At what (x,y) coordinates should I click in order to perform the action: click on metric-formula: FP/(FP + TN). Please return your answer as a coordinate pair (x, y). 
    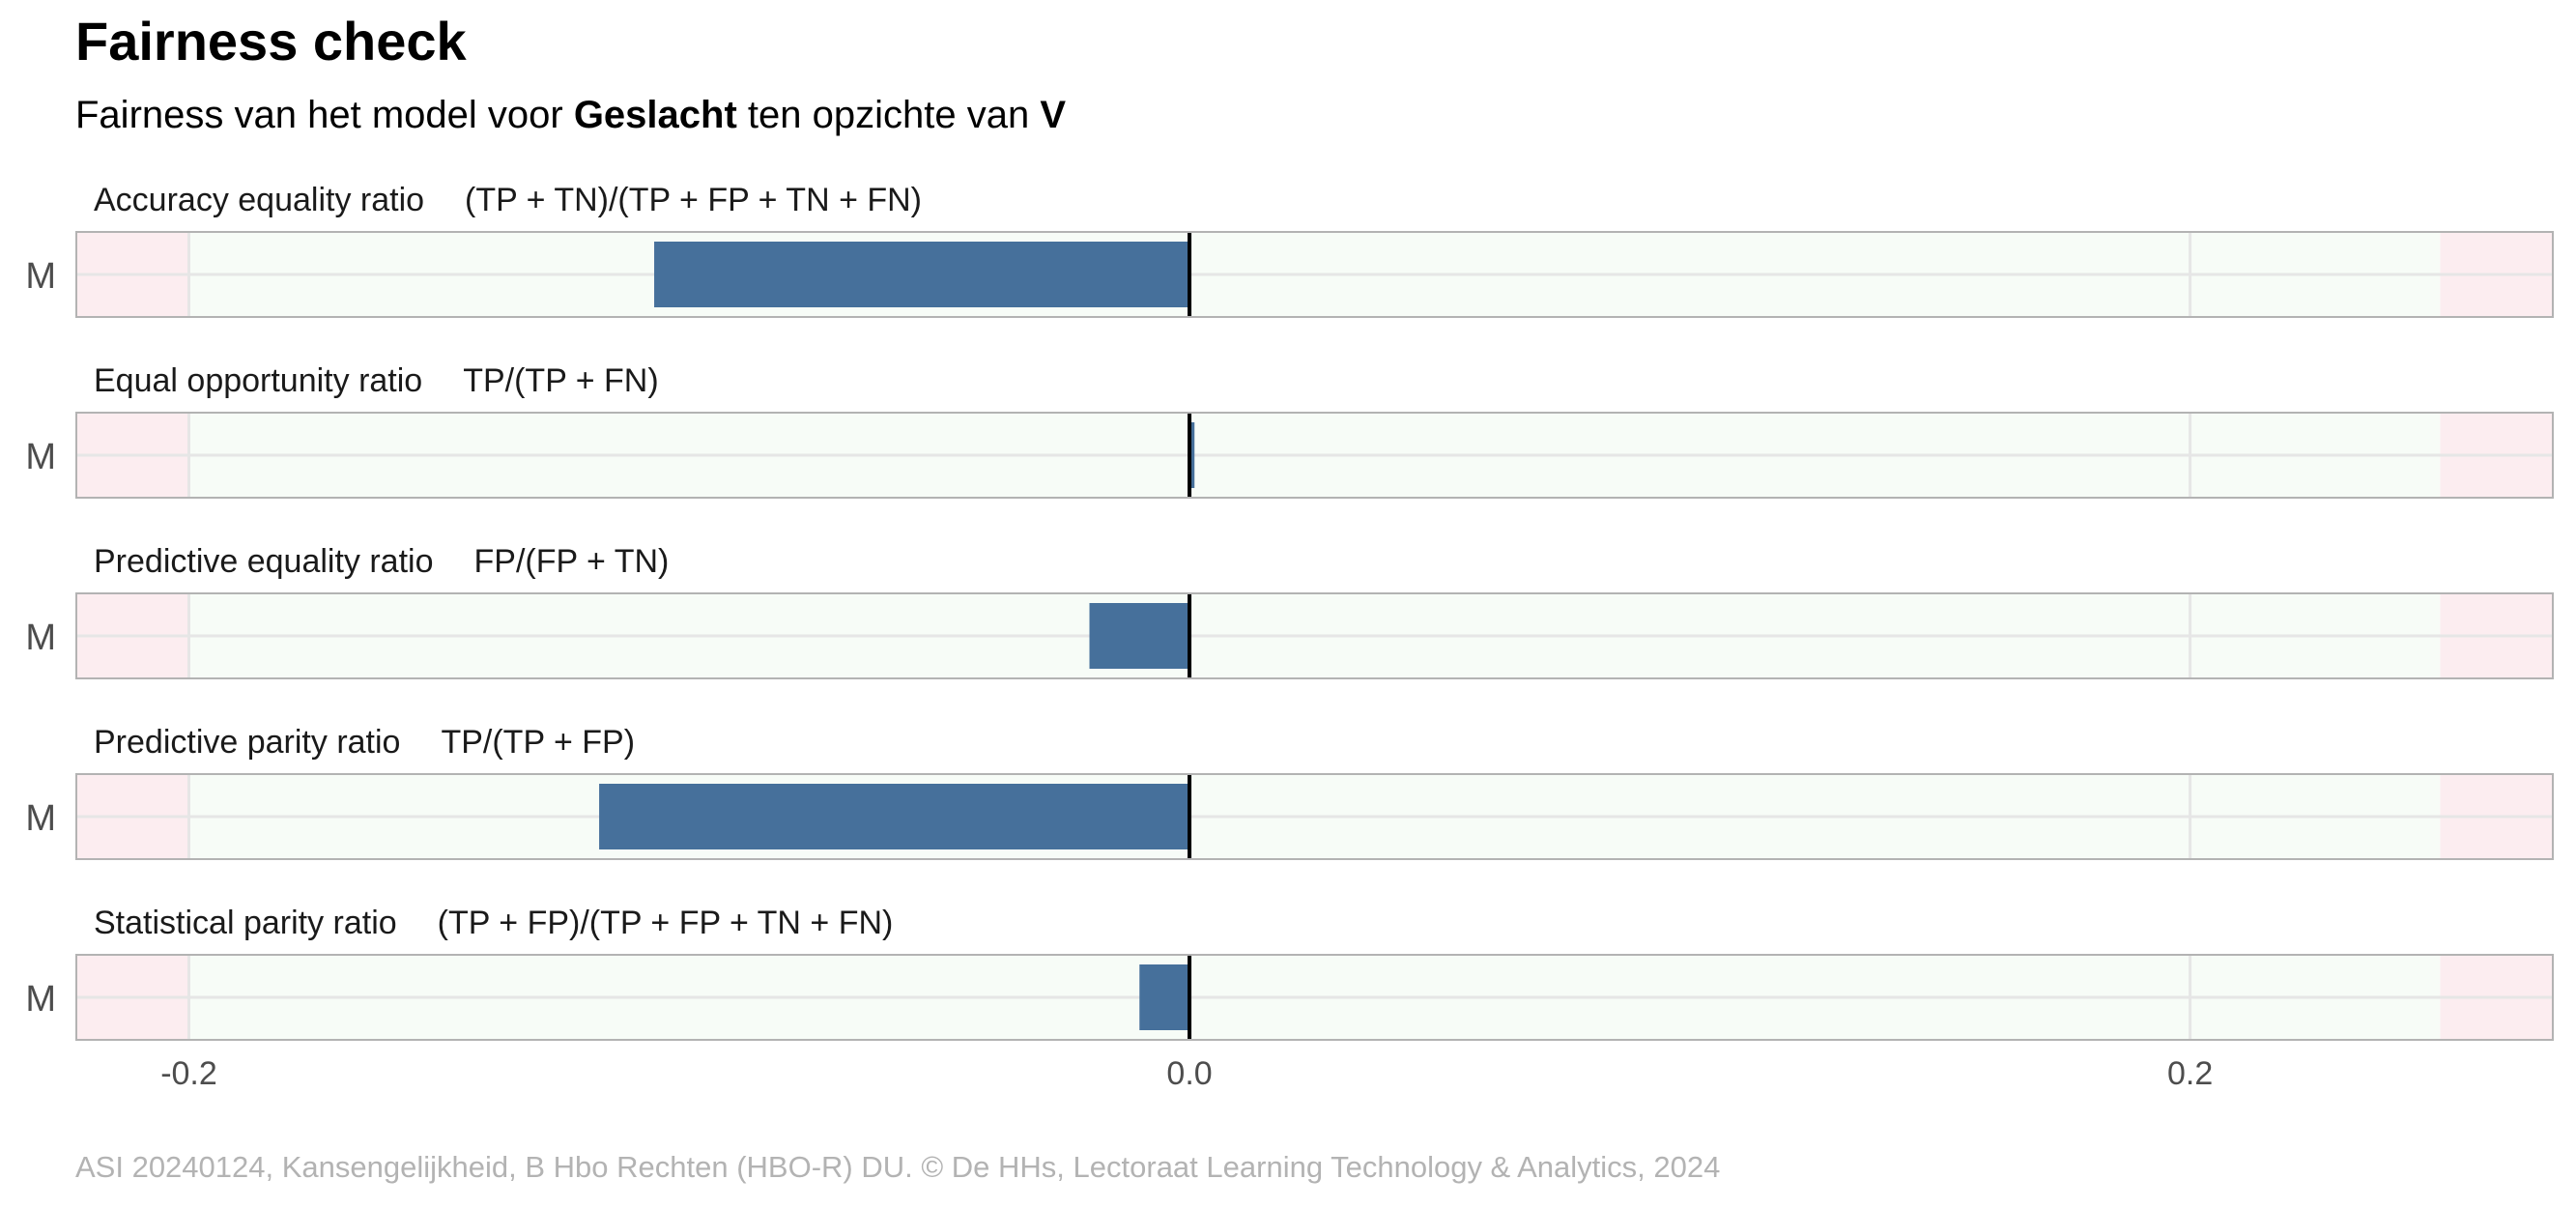
    Looking at the image, I should click on (572, 561).